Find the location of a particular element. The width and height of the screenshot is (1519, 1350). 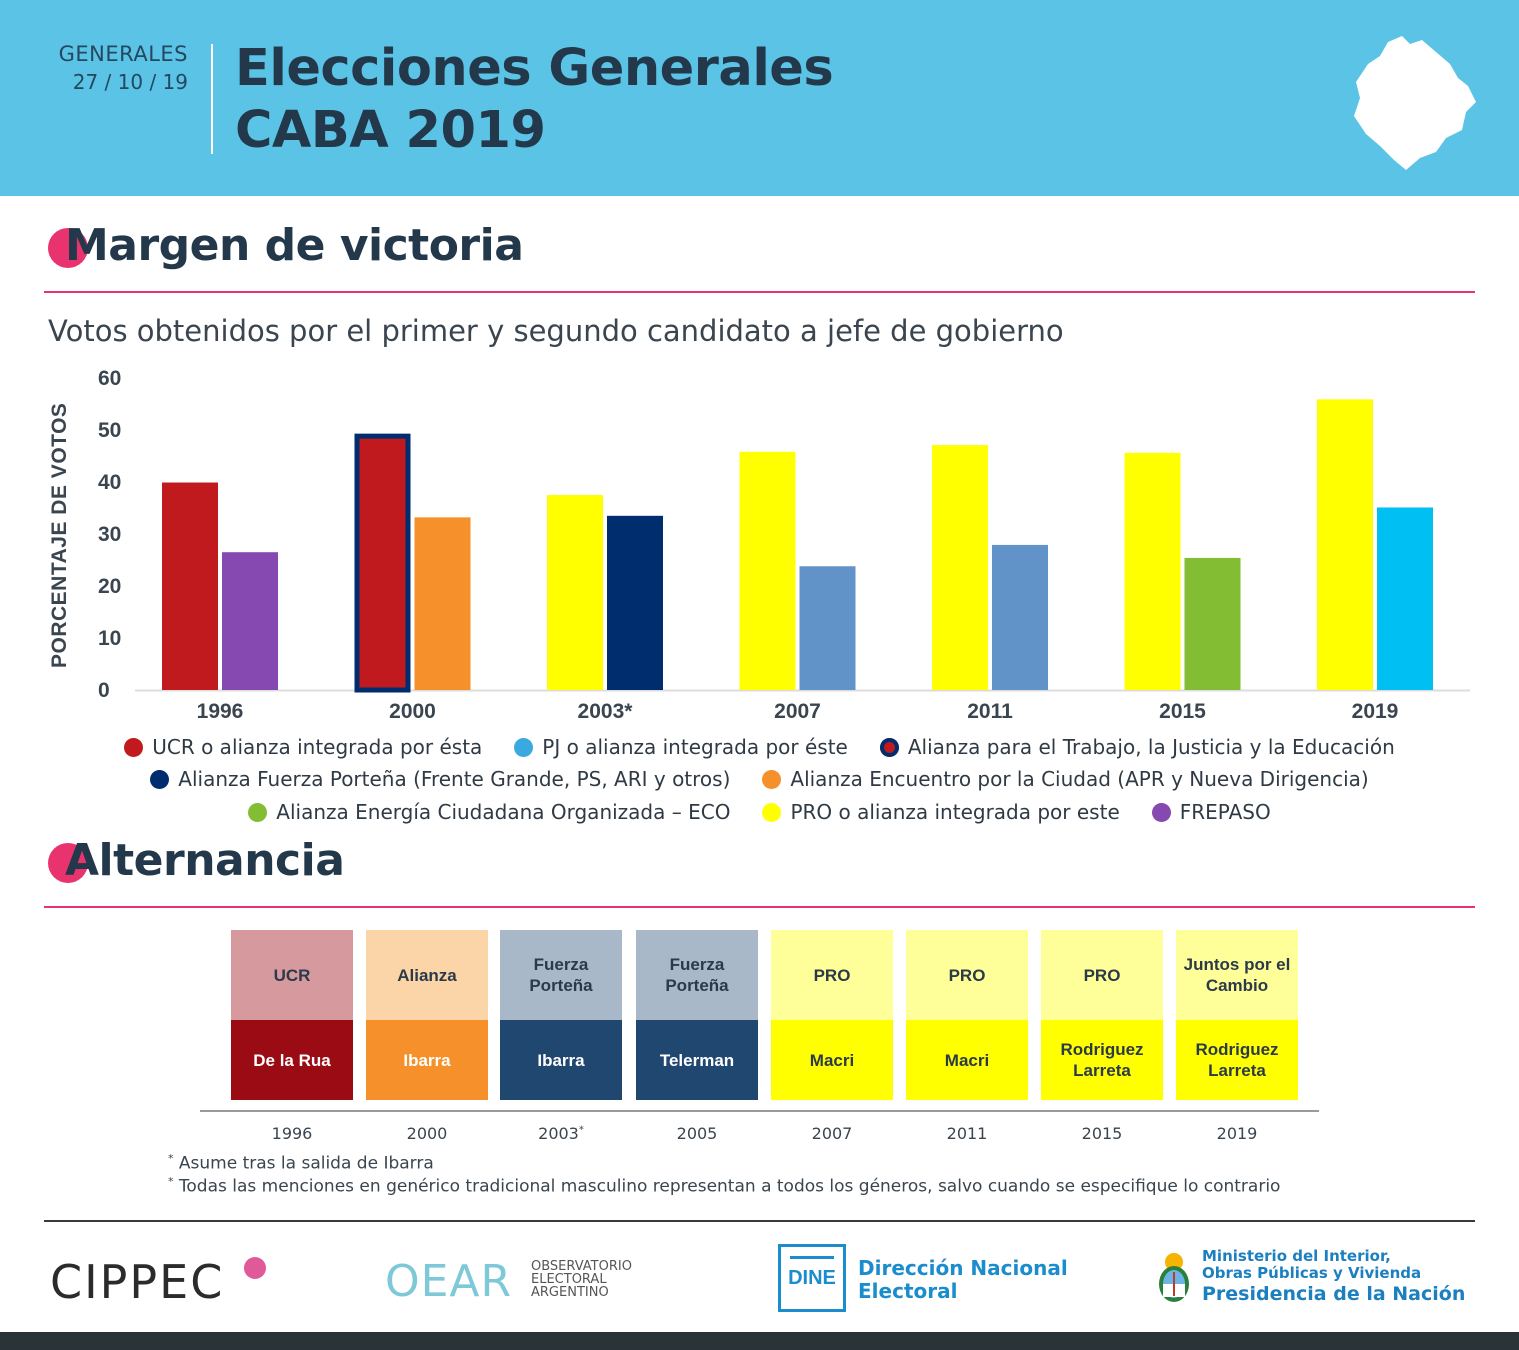

dine-logo: DINE is located at coordinates (812, 1278).